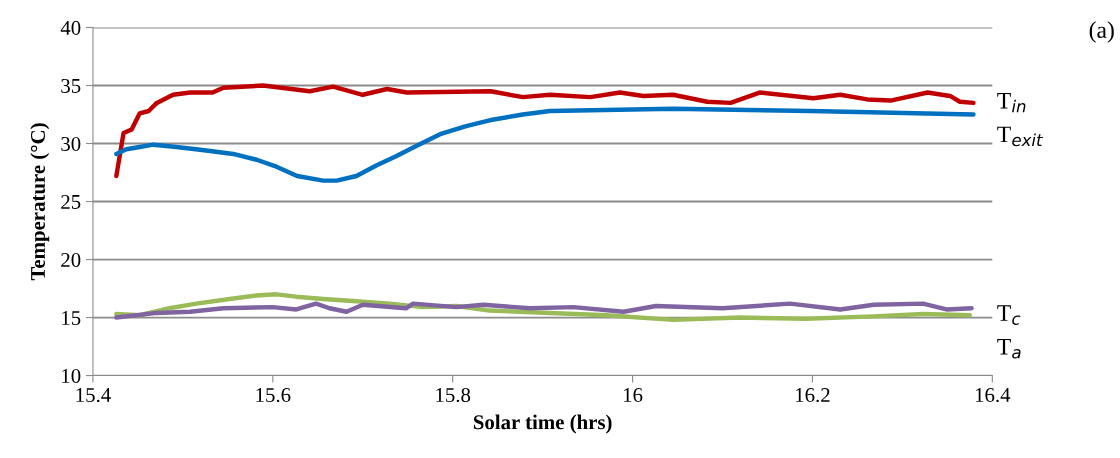  What do you see at coordinates (71, 201) in the screenshot?
I see `y-tick-label: 25` at bounding box center [71, 201].